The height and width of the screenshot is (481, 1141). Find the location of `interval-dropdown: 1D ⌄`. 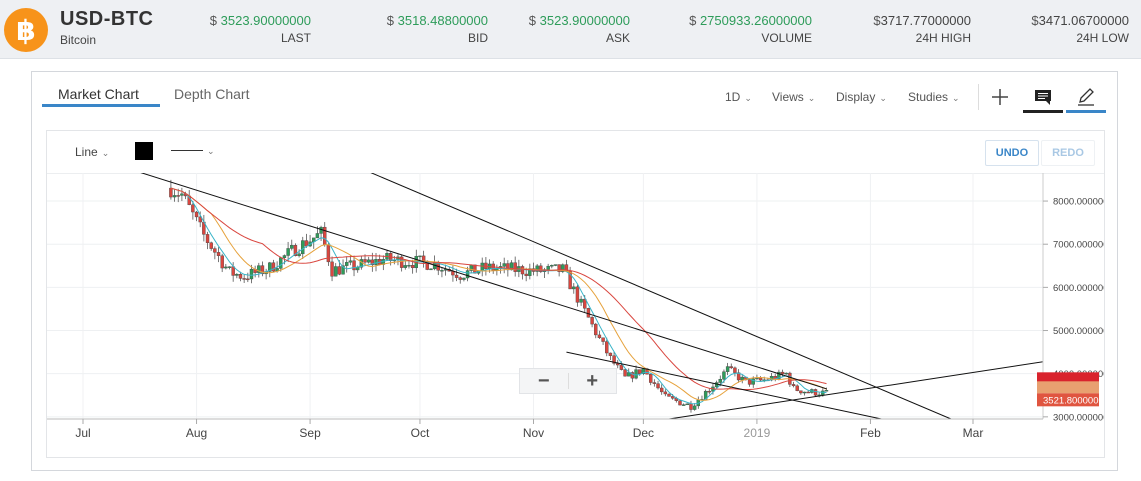

interval-dropdown: 1D ⌄ is located at coordinates (738, 97).